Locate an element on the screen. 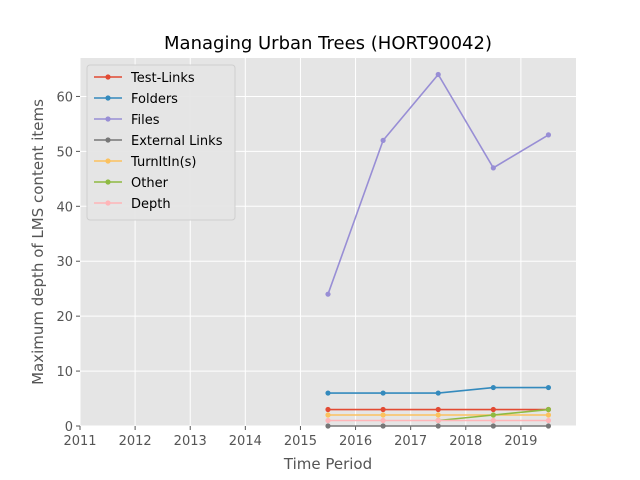 This screenshot has width=640, height=480. y-tick-label: 30 is located at coordinates (64, 262).